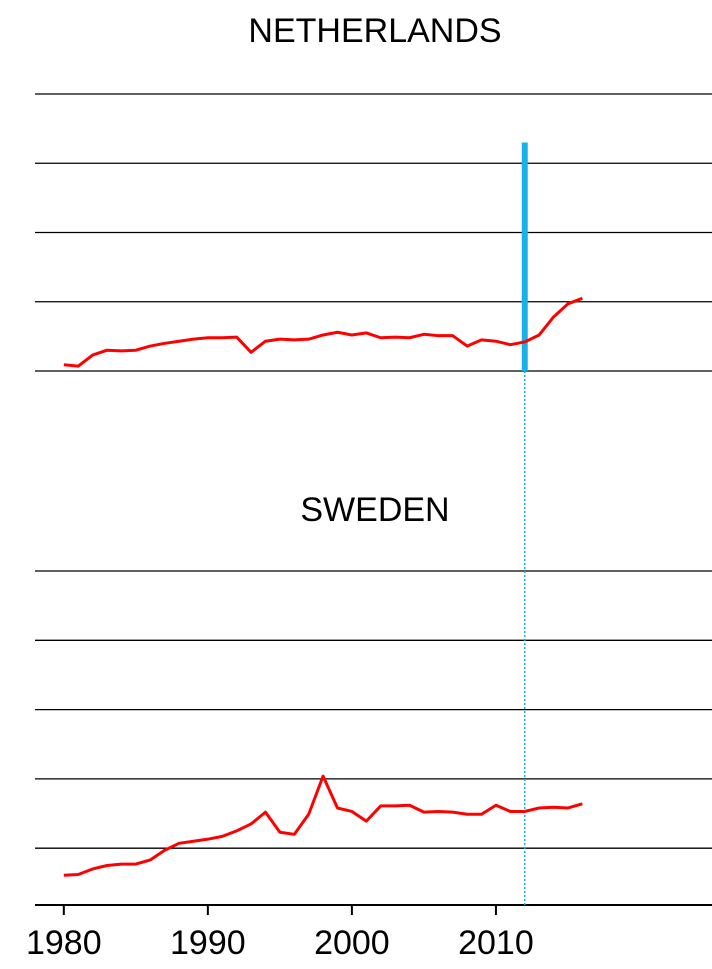  What do you see at coordinates (374, 510) in the screenshot?
I see `chart-title: SWEDEN` at bounding box center [374, 510].